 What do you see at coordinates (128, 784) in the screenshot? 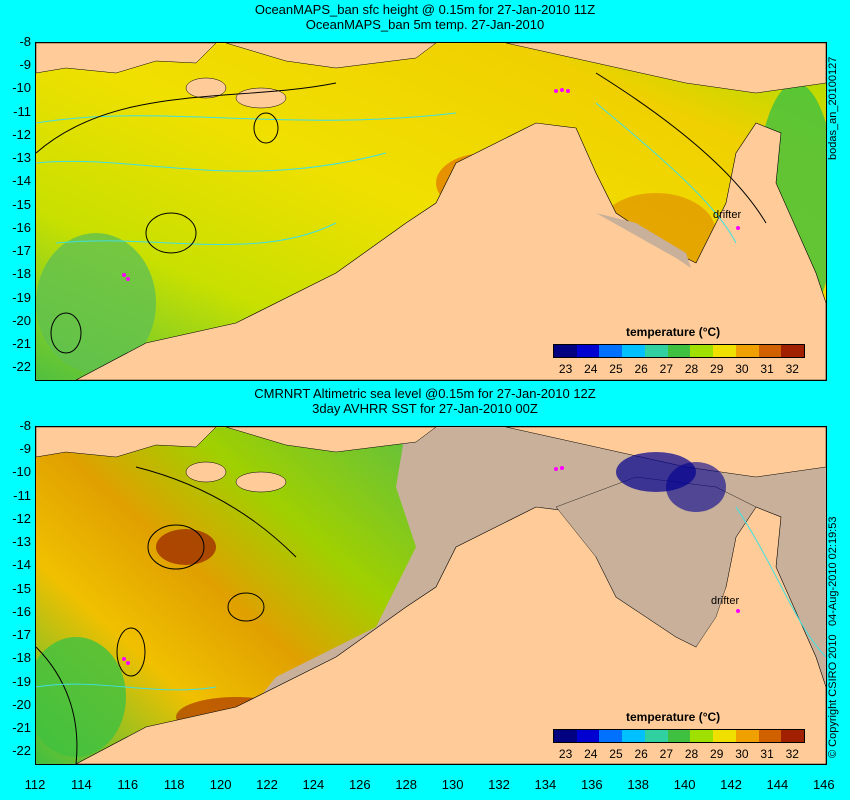
I see `x-tick-label: 116` at bounding box center [128, 784].